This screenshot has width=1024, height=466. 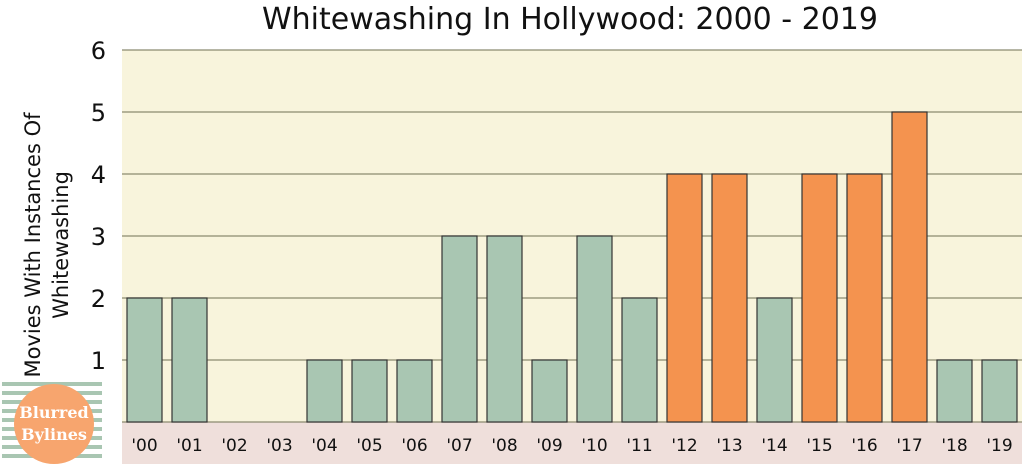 What do you see at coordinates (98, 206) in the screenshot?
I see `y-axis-ticks: 1 2 3 4 5 6` at bounding box center [98, 206].